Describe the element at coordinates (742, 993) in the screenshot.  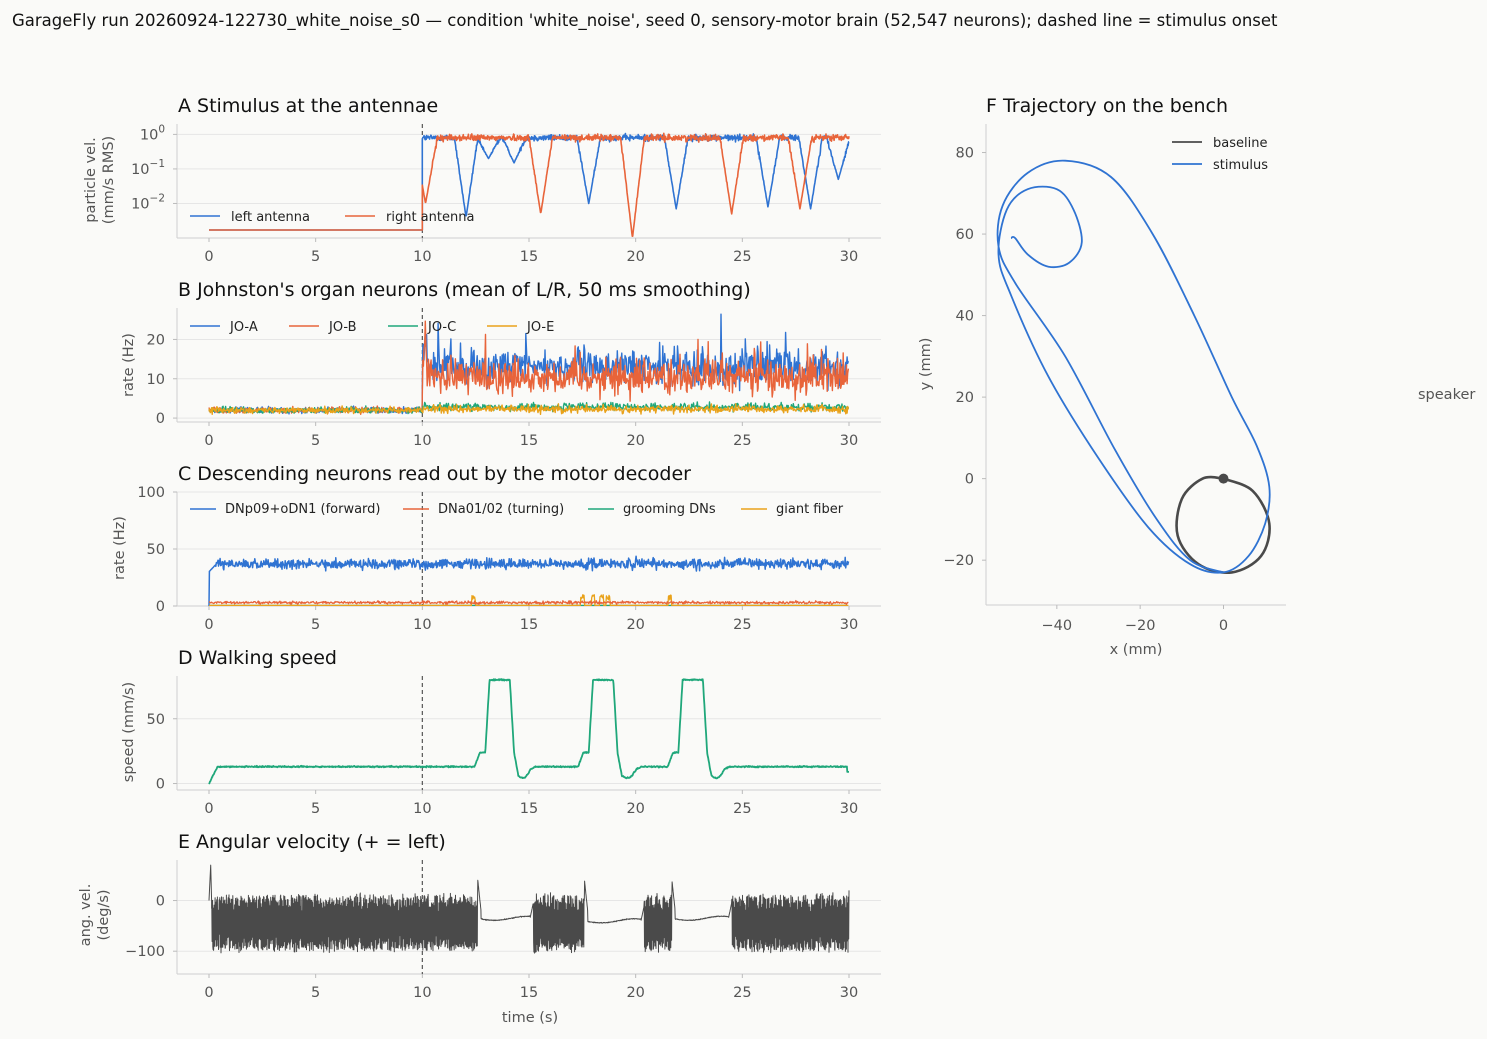
I see `panel-e-xtick-label: 25` at that location.